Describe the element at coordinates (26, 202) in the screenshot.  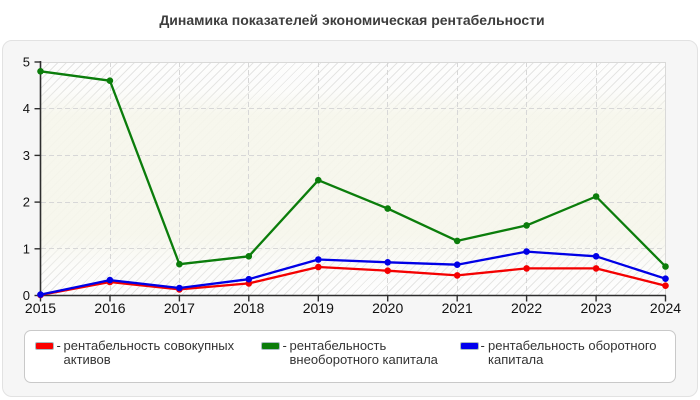
I see `svg-text: 2` at that location.